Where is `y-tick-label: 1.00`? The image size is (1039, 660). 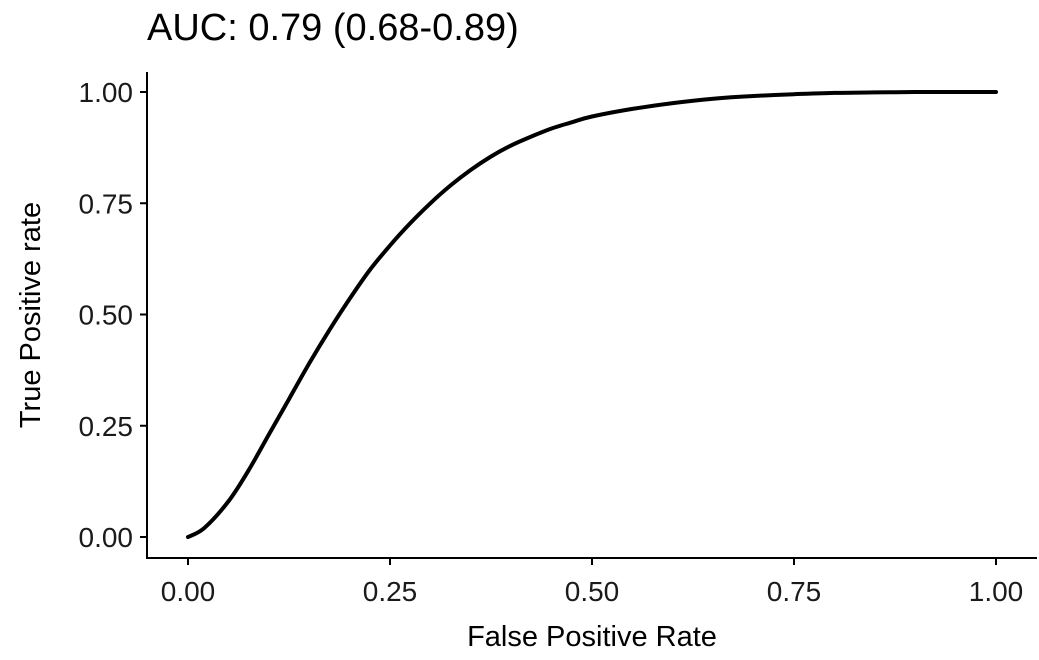 y-tick-label: 1.00 is located at coordinates (106, 92).